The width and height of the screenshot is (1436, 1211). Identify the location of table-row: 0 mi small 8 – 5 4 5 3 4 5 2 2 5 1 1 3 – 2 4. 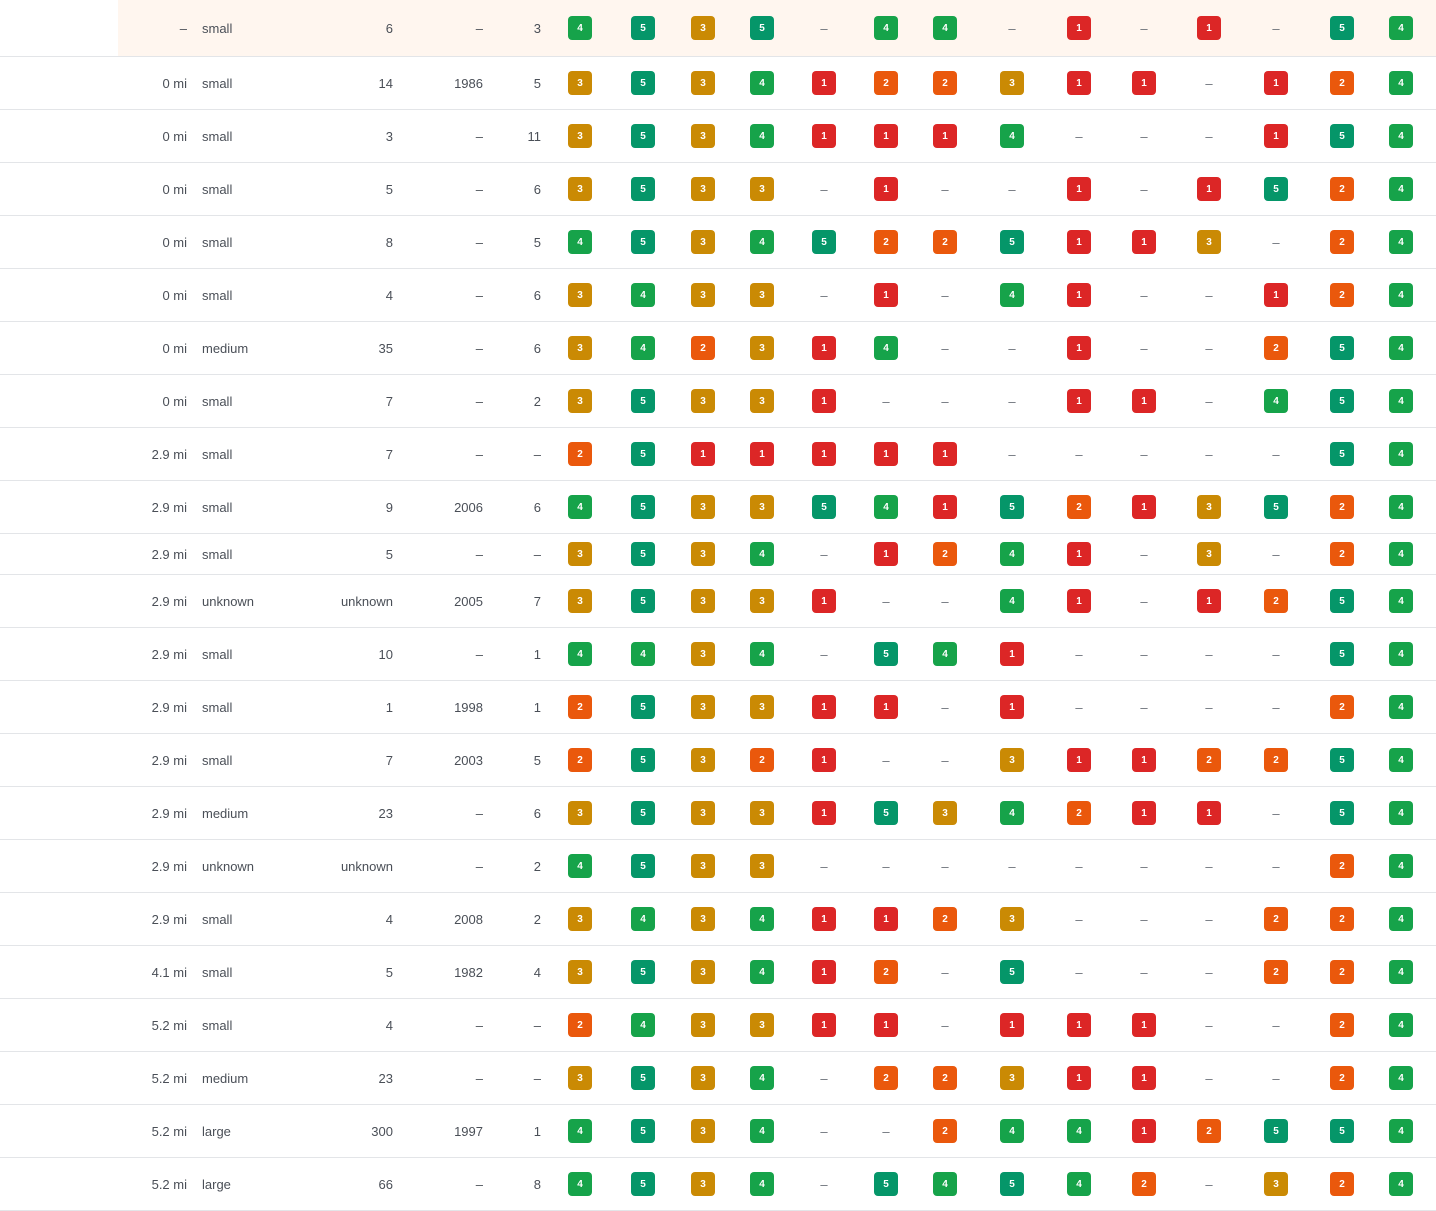
(718, 242).